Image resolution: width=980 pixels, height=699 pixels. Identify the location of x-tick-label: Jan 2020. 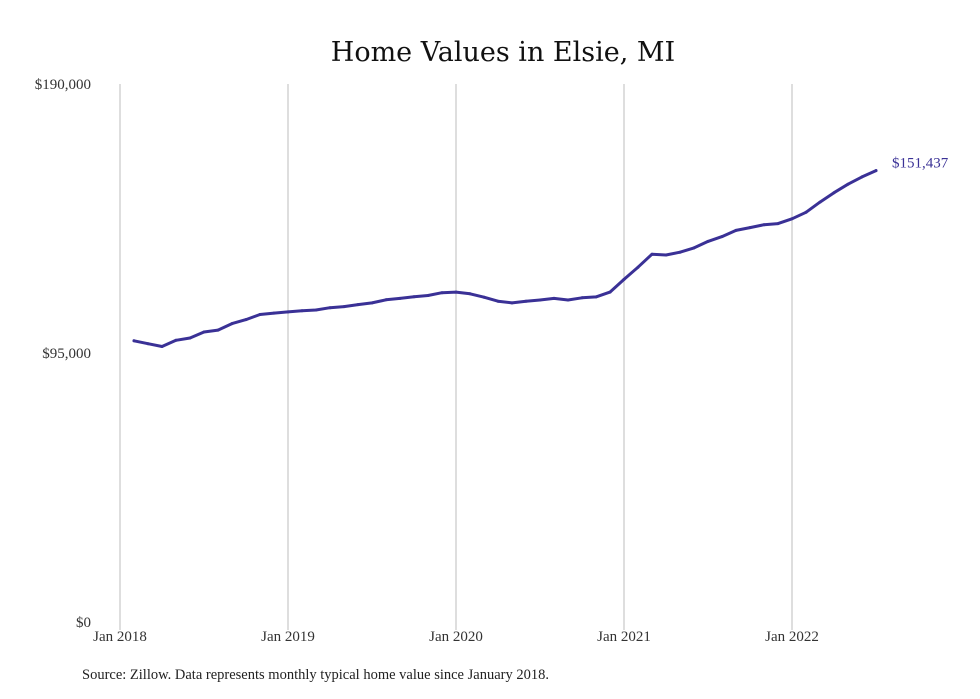
(456, 637).